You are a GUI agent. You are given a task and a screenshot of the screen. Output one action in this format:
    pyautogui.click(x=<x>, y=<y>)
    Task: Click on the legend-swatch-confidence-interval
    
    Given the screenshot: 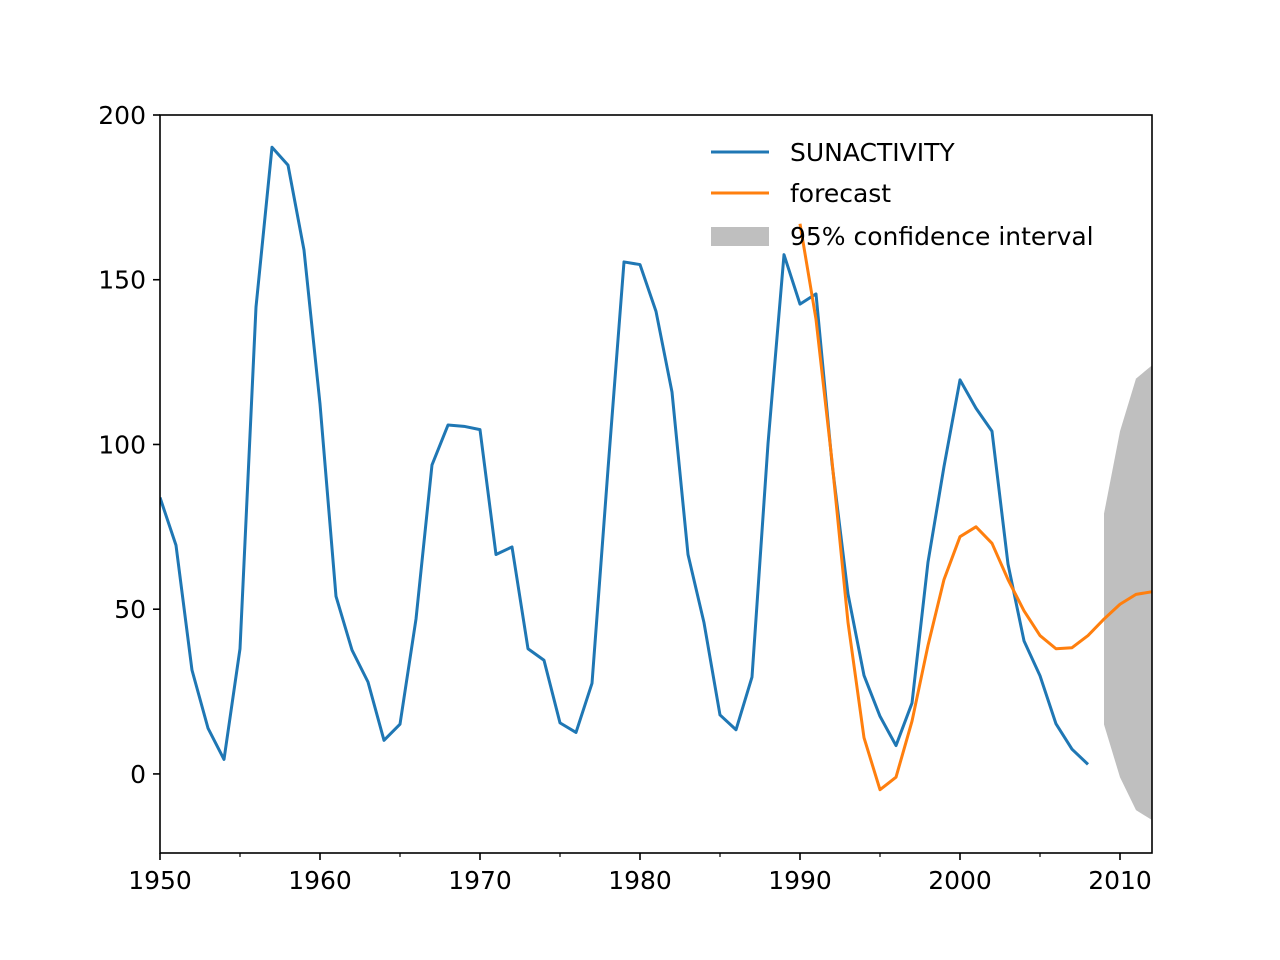 What is the action you would take?
    pyautogui.click(x=740, y=236)
    